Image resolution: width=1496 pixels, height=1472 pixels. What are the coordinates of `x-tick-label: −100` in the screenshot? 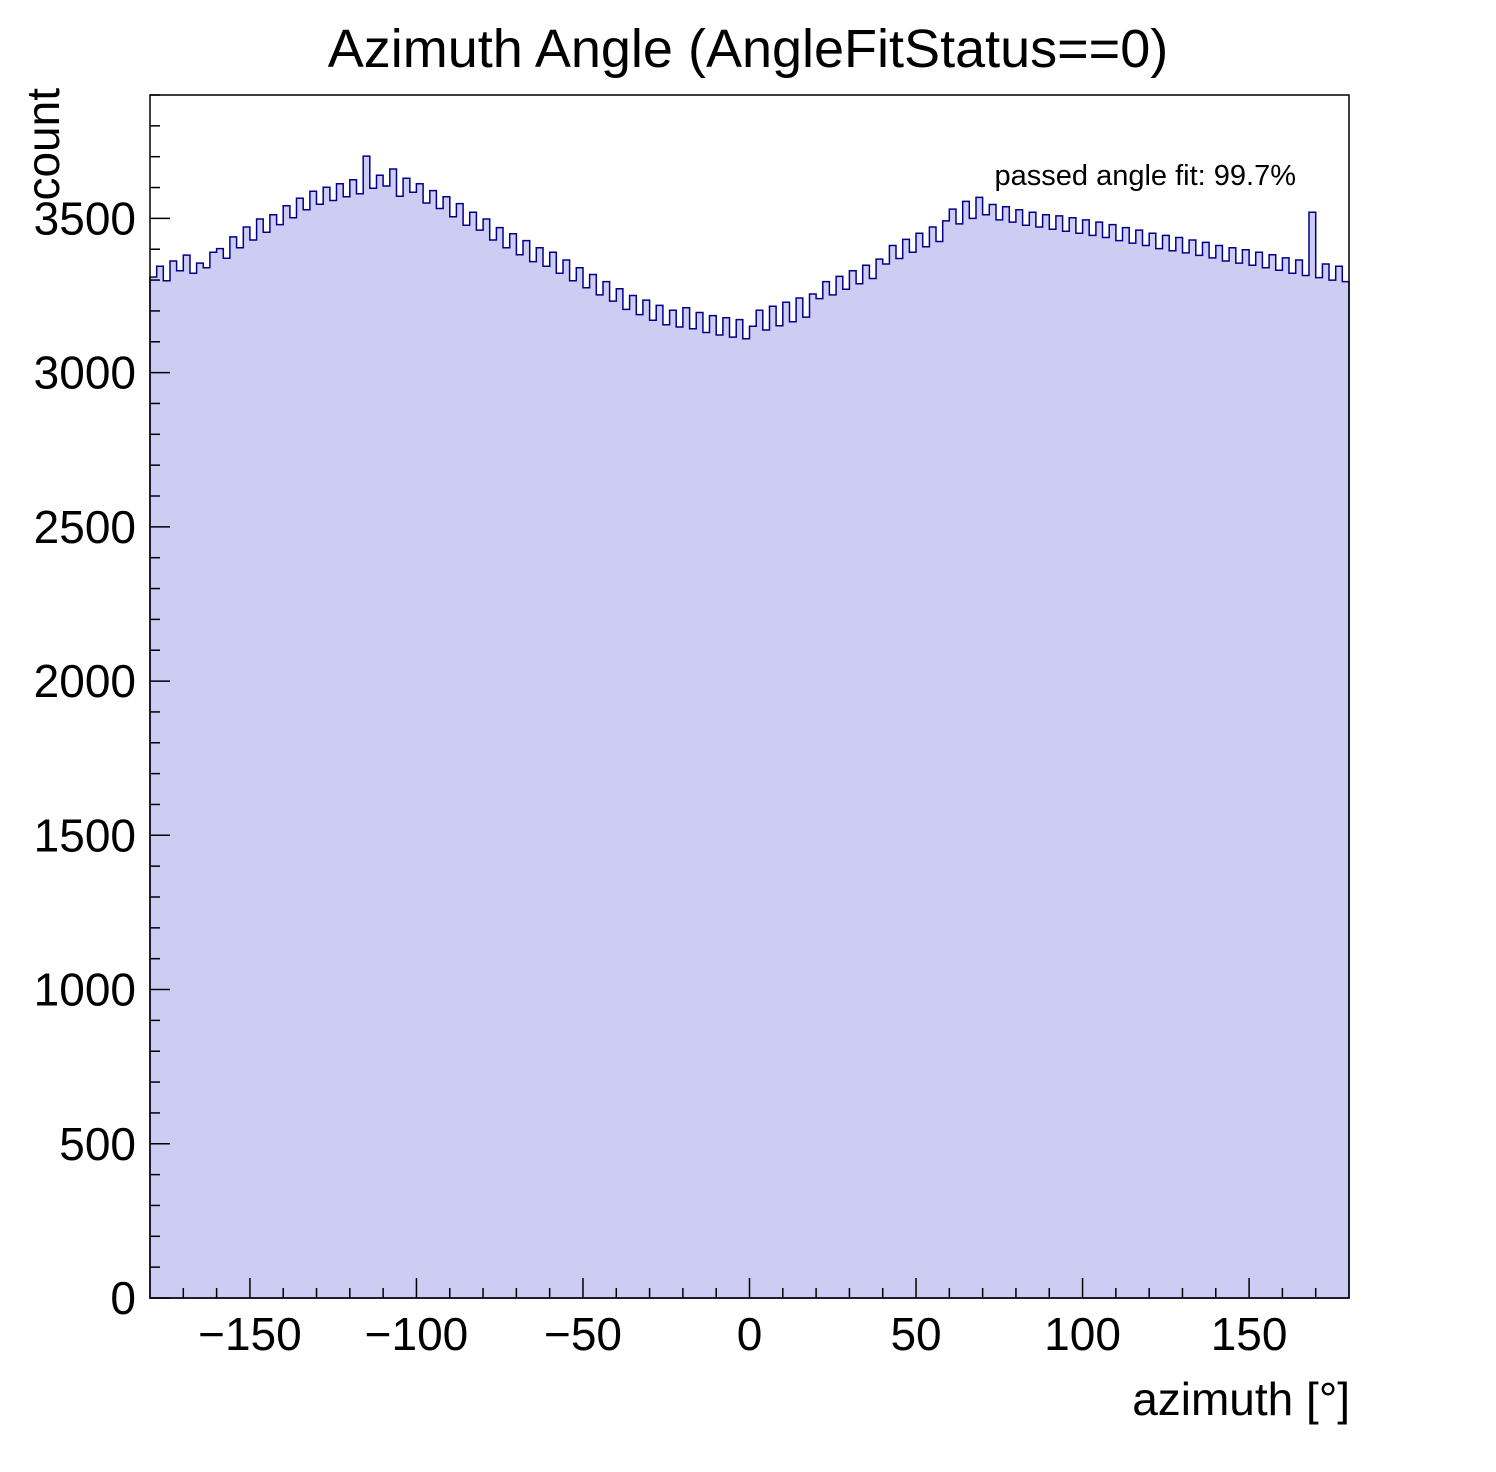 It's located at (417, 1334).